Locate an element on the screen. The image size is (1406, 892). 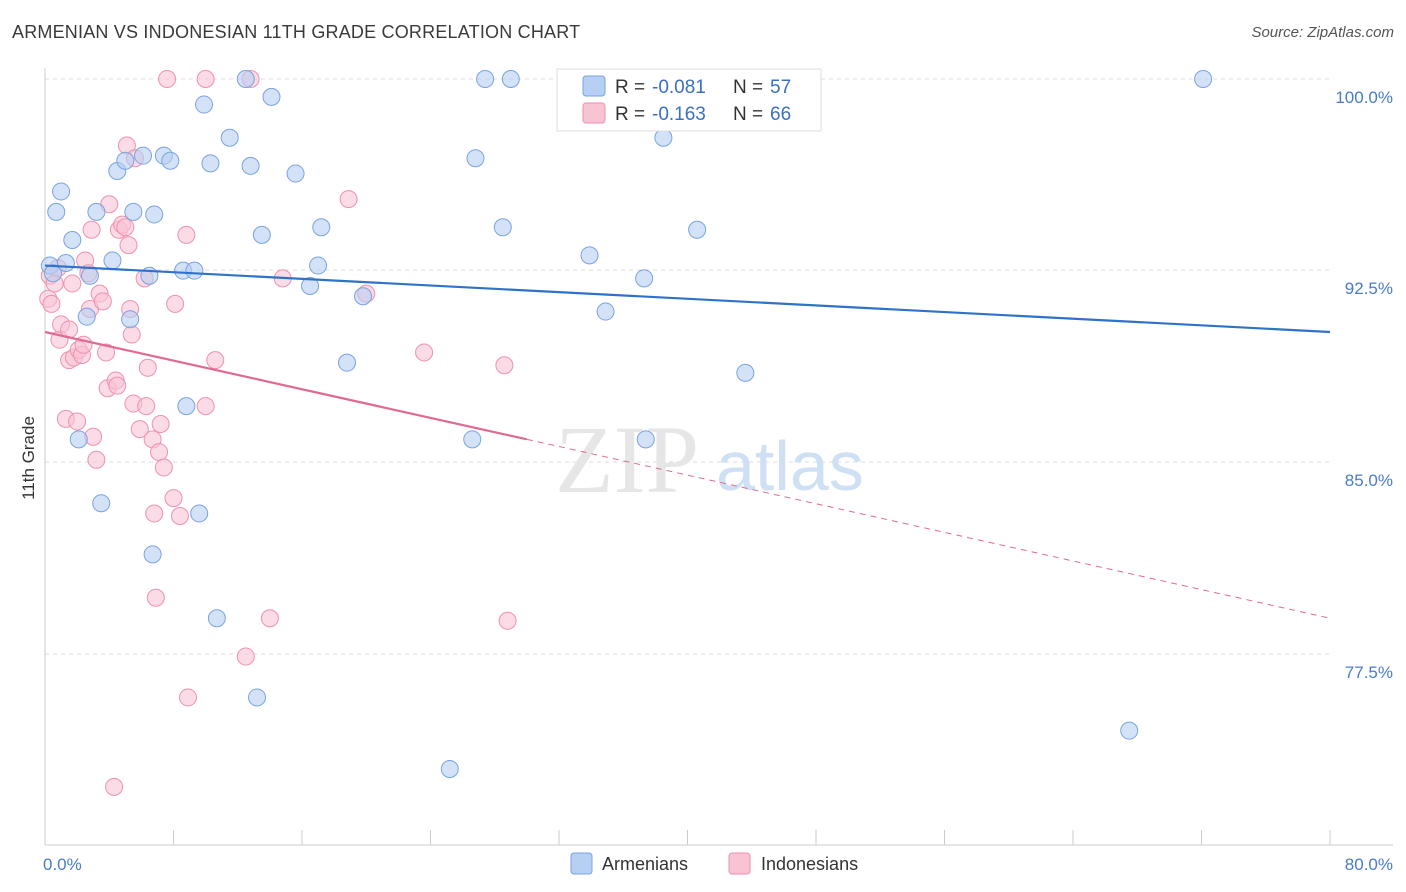
bottom-legend-armenian-label: Armenians is located at coordinates (645, 864).